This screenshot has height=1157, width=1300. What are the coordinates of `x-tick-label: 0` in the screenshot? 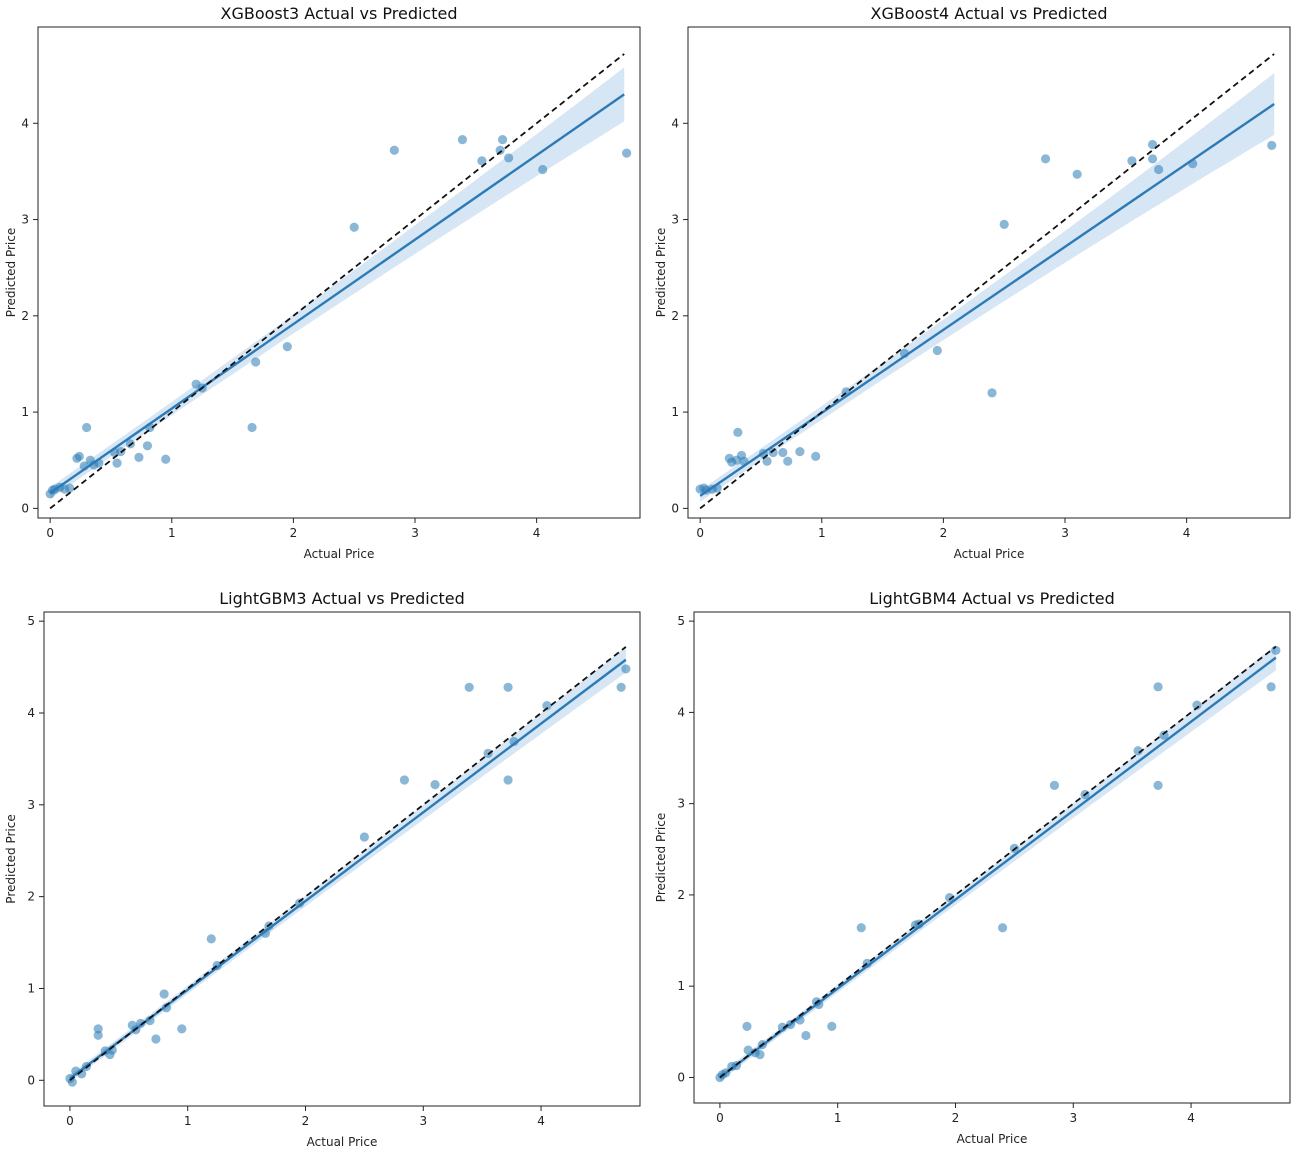 It's located at (720, 1118).